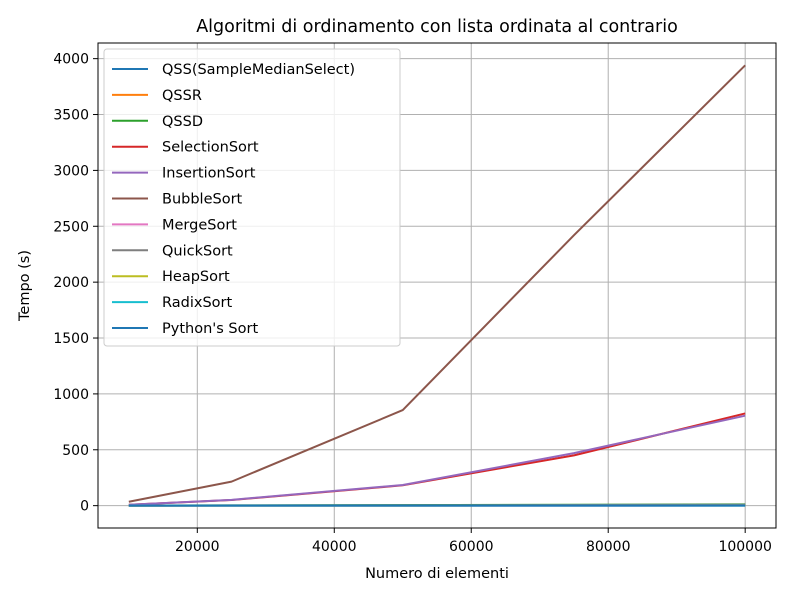  Describe the element at coordinates (71, 171) in the screenshot. I see `y-tick-label: 3000` at that location.